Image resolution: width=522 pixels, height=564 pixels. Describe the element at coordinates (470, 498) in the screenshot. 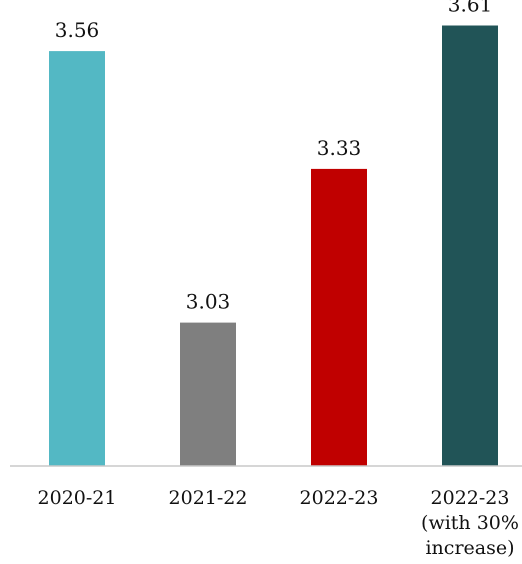

I see `x-tick-label-4-line-1: 2022-23` at that location.